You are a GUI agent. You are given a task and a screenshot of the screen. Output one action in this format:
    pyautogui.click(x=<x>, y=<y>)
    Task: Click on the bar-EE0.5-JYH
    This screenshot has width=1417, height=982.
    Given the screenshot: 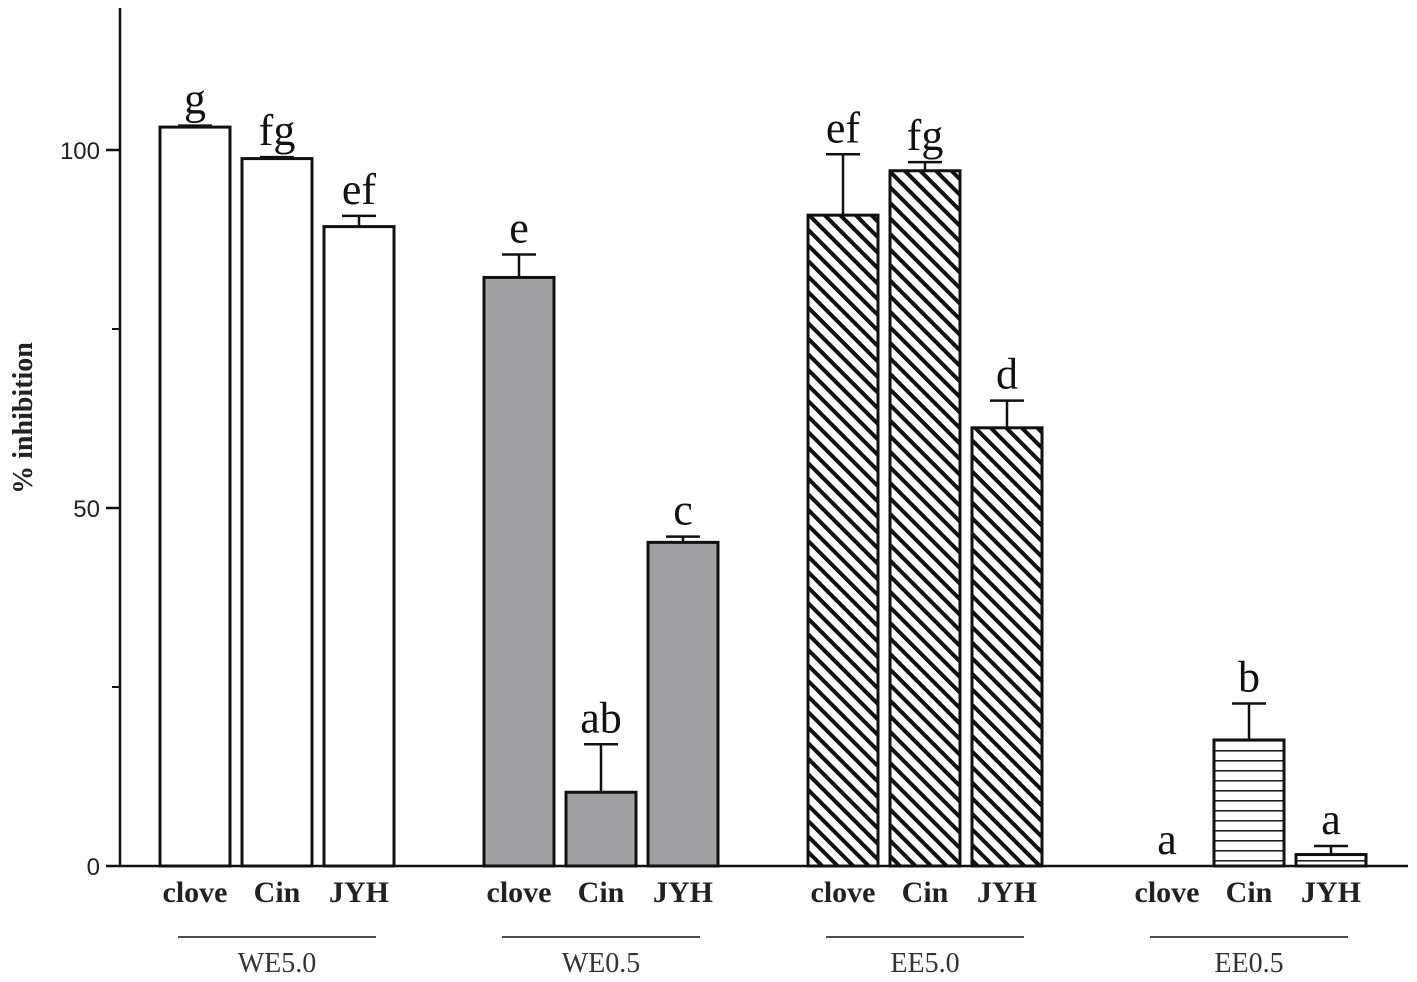 What is the action you would take?
    pyautogui.click(x=1331, y=860)
    